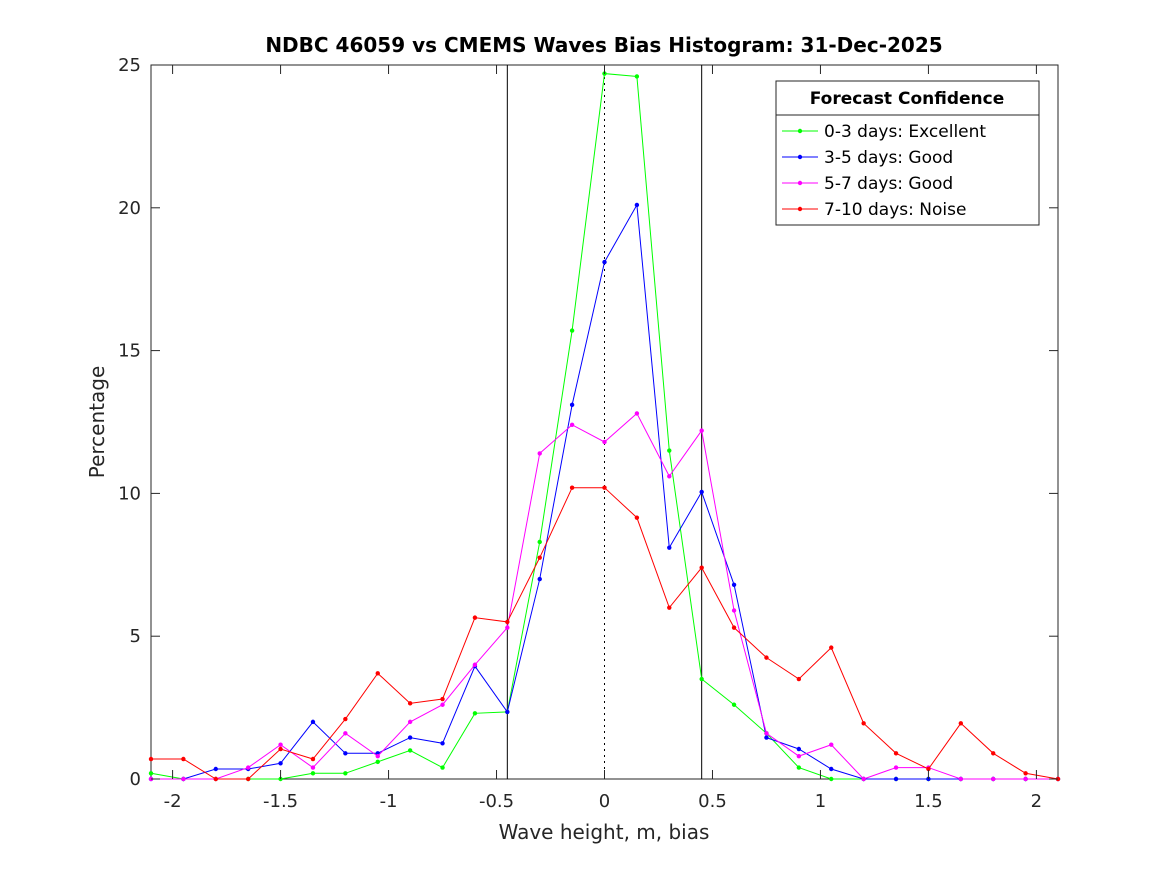 The width and height of the screenshot is (1167, 875). Describe the element at coordinates (895, 210) in the screenshot. I see `legend-label-3: 7-10 days: Noise` at that location.